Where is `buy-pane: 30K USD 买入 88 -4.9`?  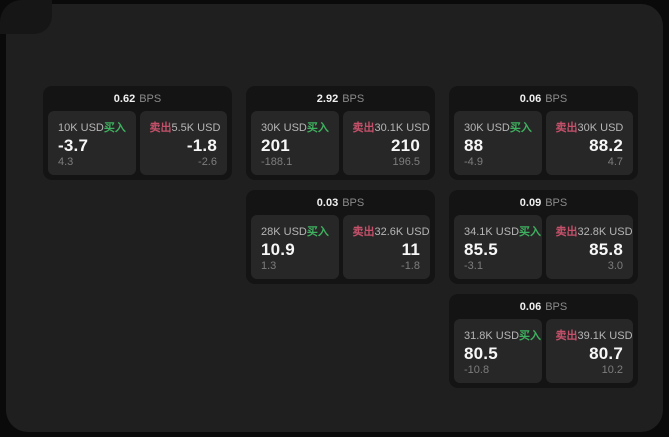
buy-pane: 30K USD 买入 88 -4.9 is located at coordinates (498, 143).